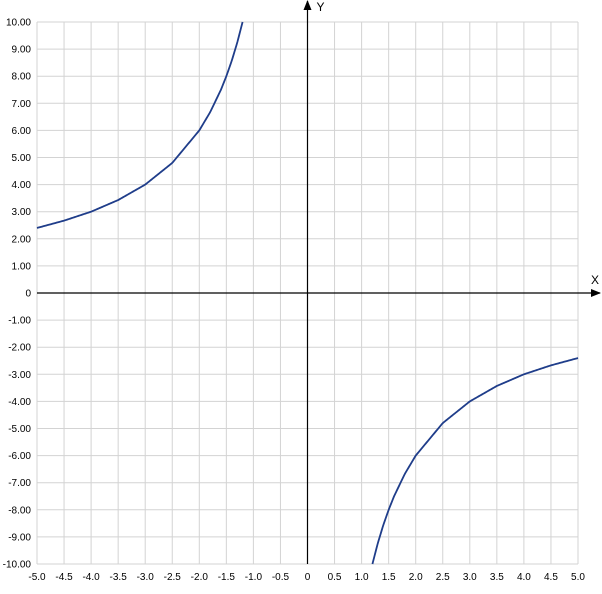  Describe the element at coordinates (595, 280) in the screenshot. I see `x-axis-label: X` at that location.